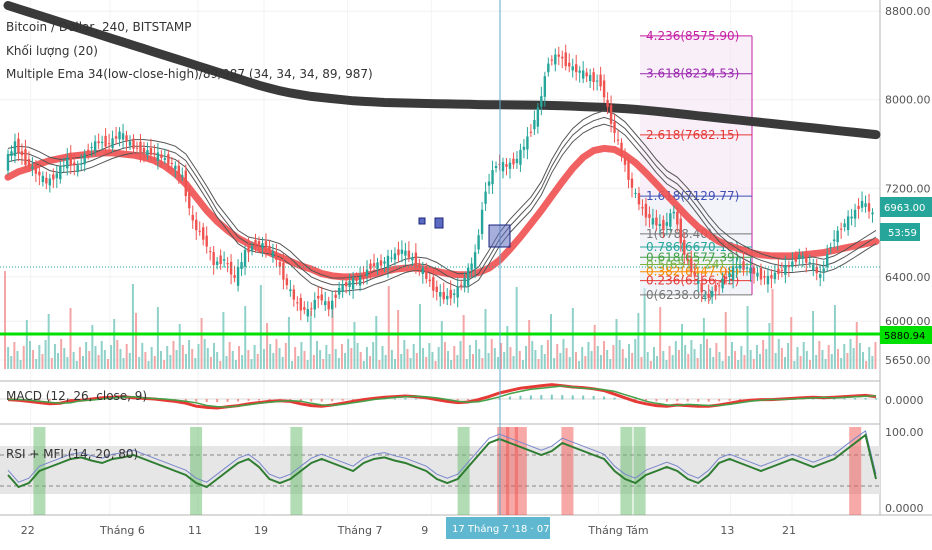 The width and height of the screenshot is (932, 550). Describe the element at coordinates (679, 234) in the screenshot. I see `fib-level-label: 1(6788.40)` at that location.